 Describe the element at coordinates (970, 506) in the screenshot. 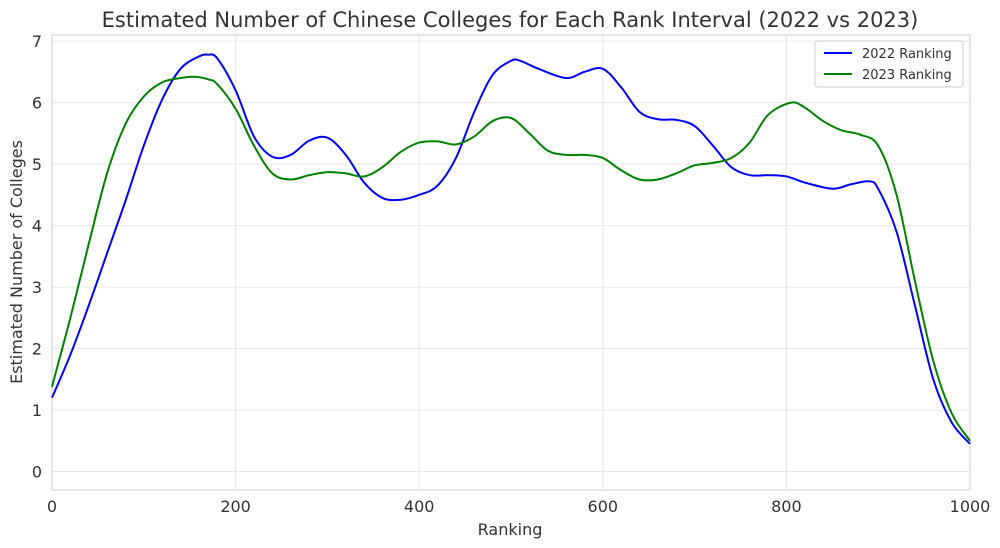

I see `x-tick-label: 1000` at that location.